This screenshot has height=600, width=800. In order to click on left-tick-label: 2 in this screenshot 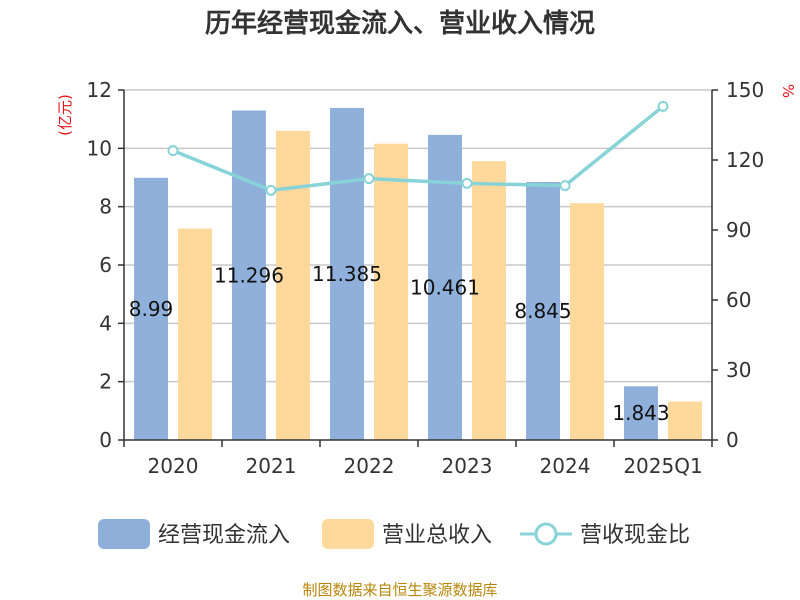, I will do `click(105, 382)`.